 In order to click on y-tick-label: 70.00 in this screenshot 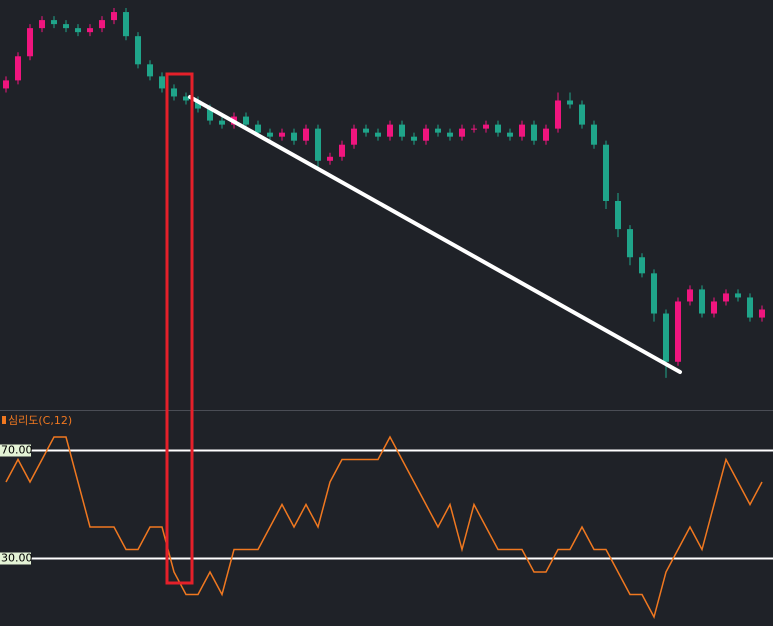, I will do `click(17, 450)`.